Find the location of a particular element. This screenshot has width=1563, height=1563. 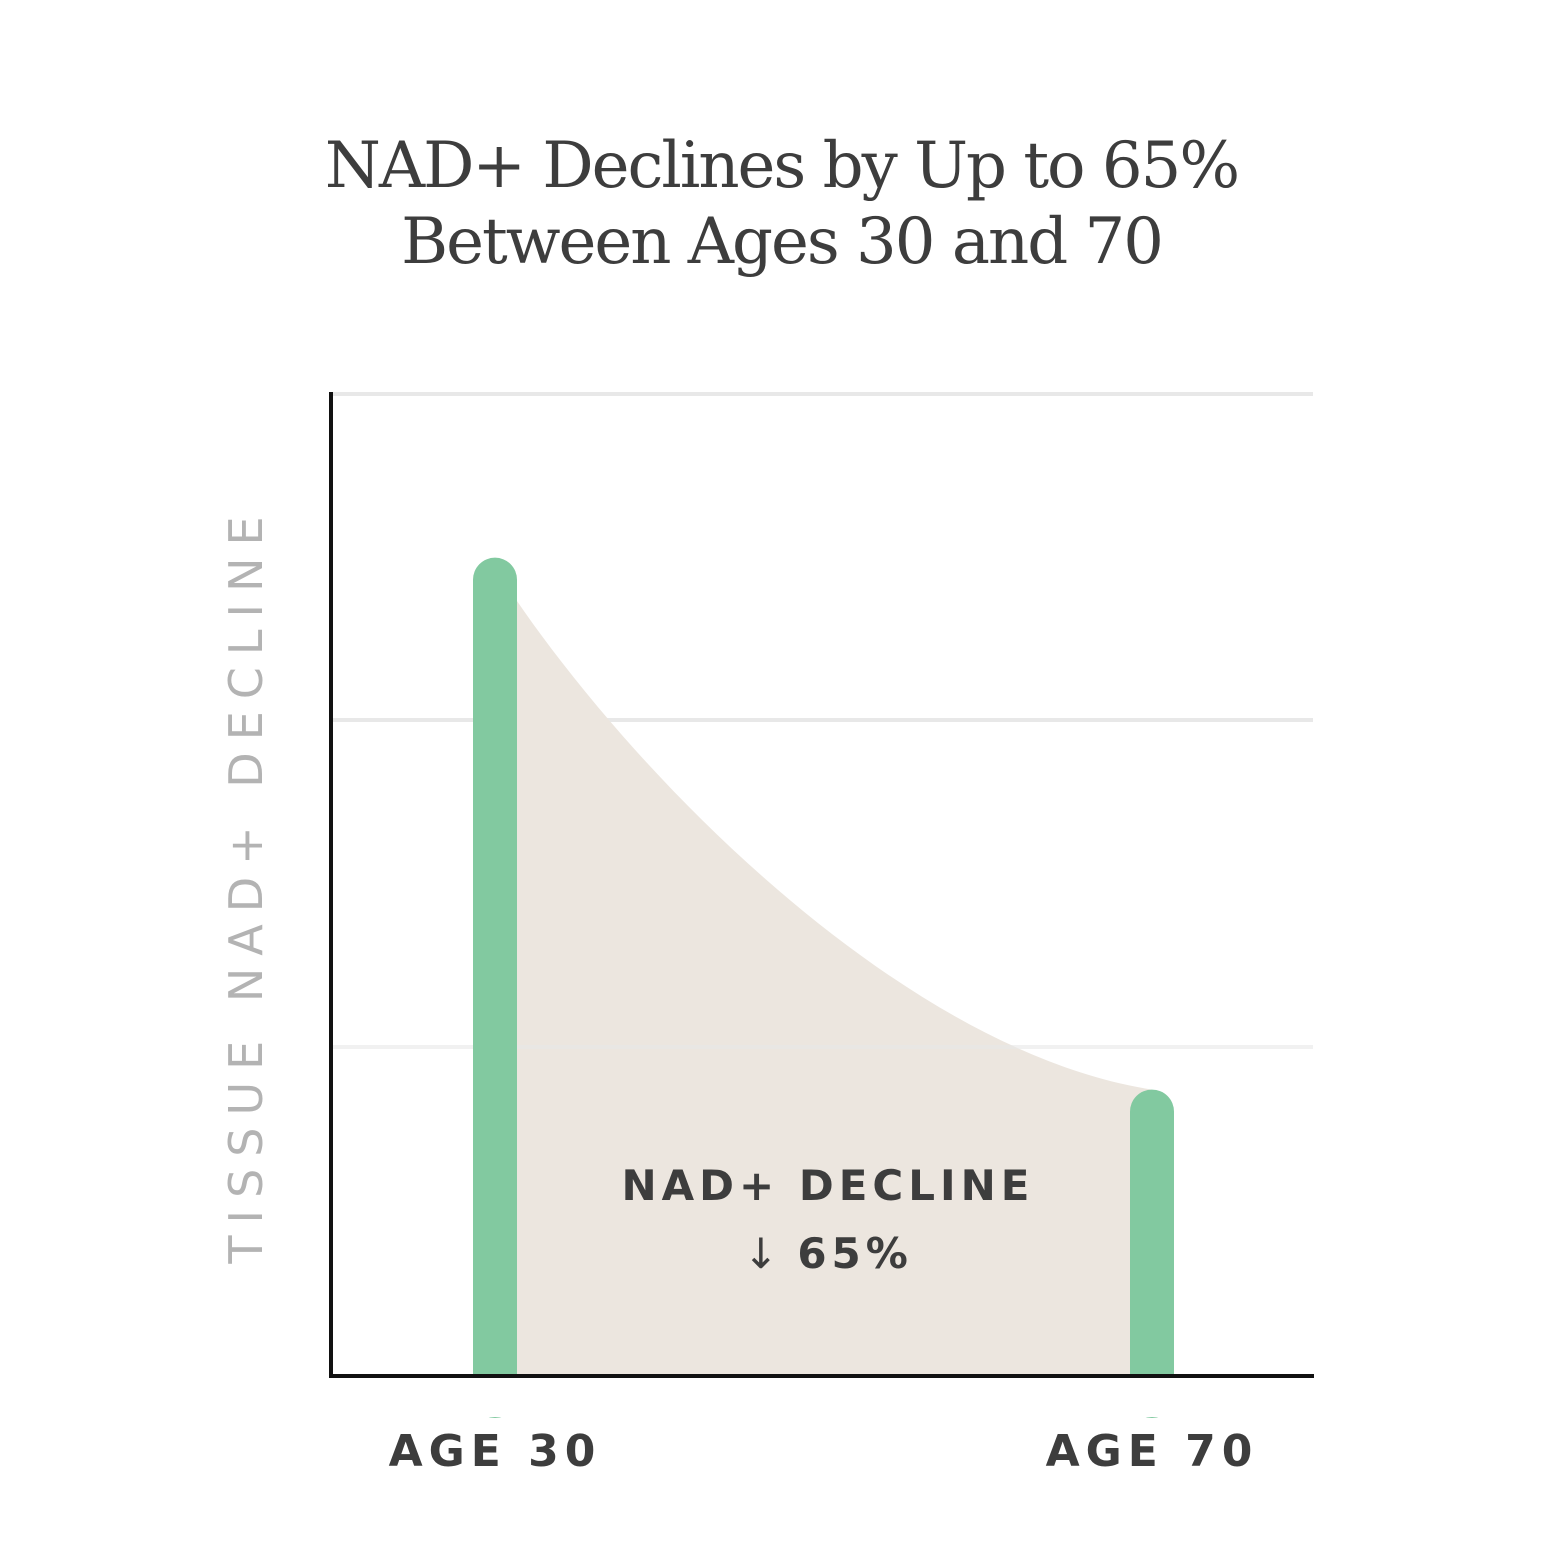

annotation-percent: 65% is located at coordinates (855, 1253).